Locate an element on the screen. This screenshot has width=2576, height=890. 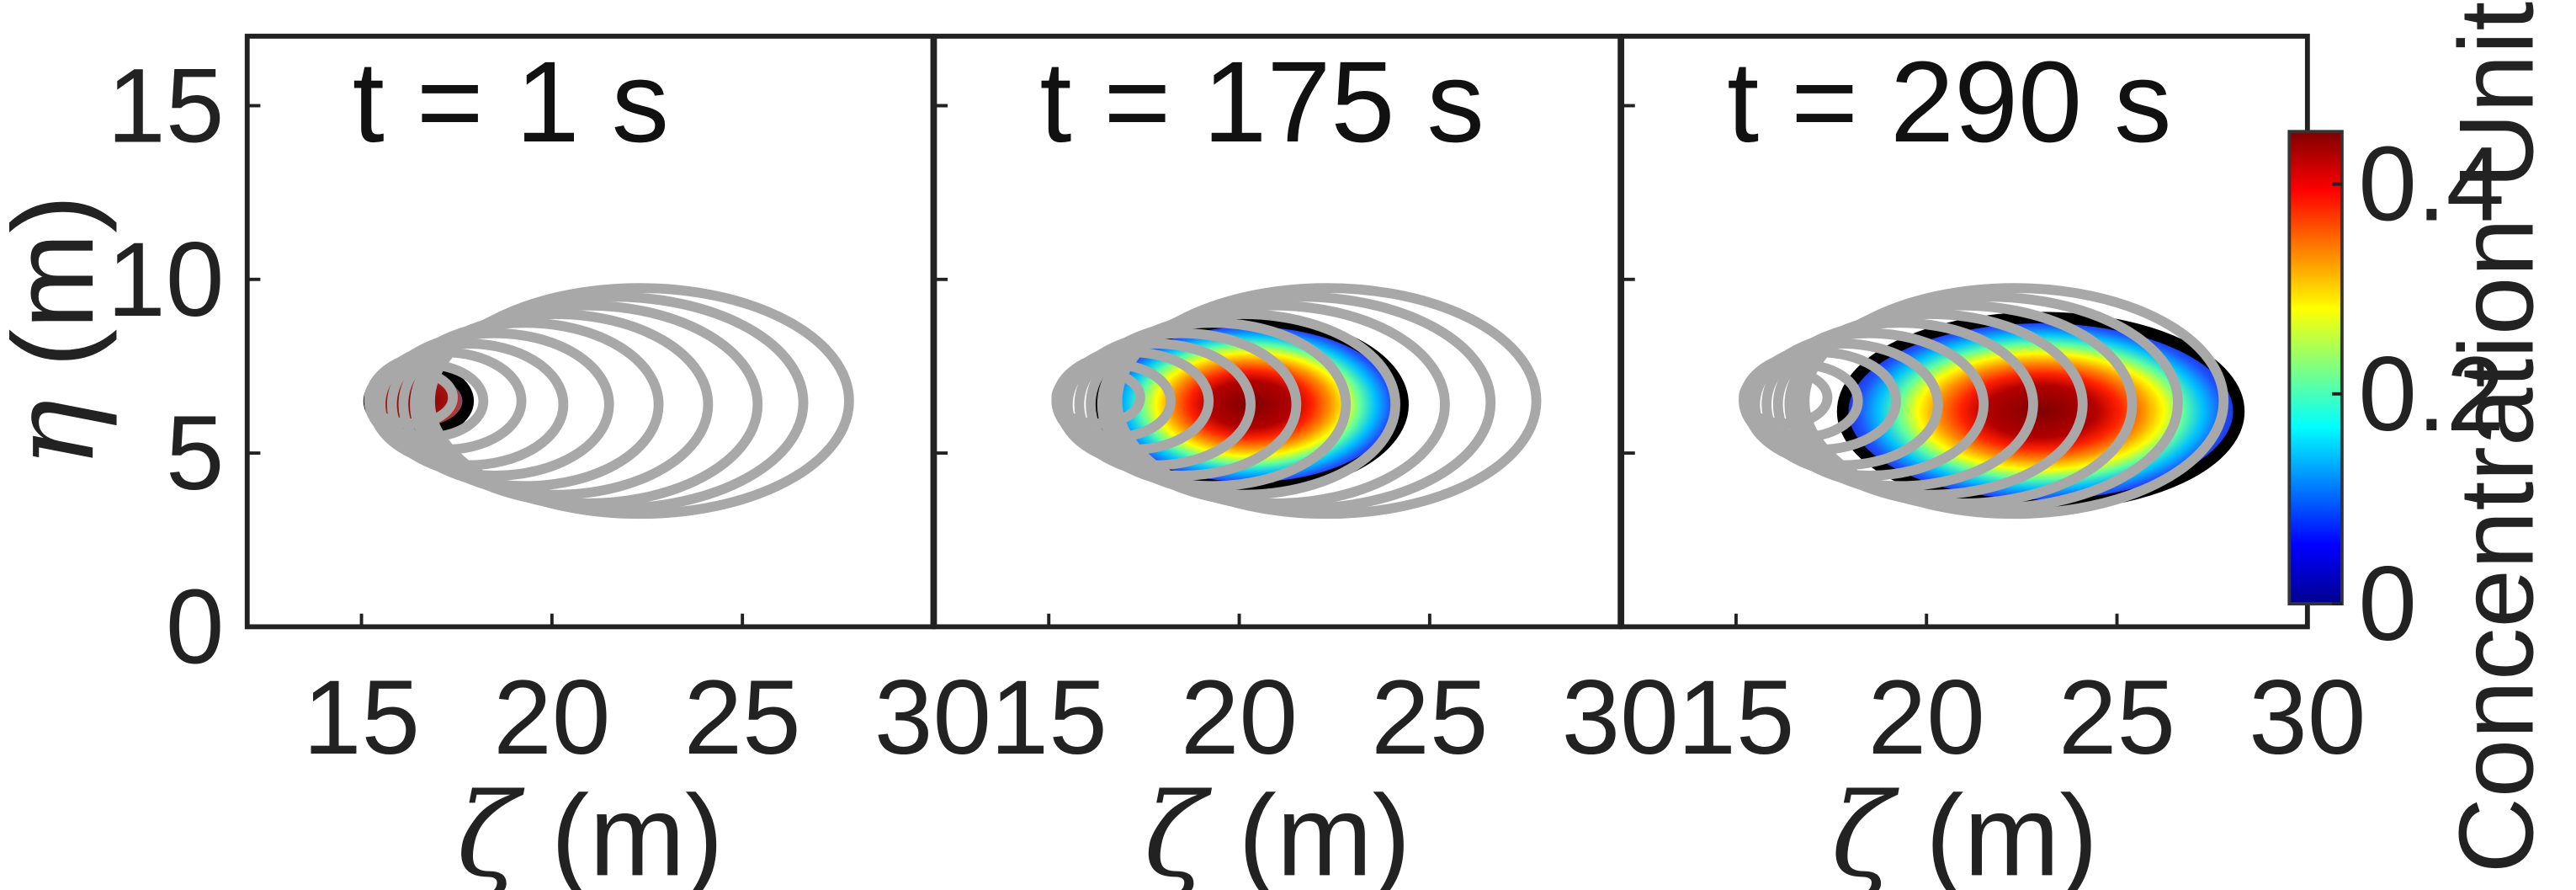
y-axis-label: η (m) is located at coordinates (60, 331).